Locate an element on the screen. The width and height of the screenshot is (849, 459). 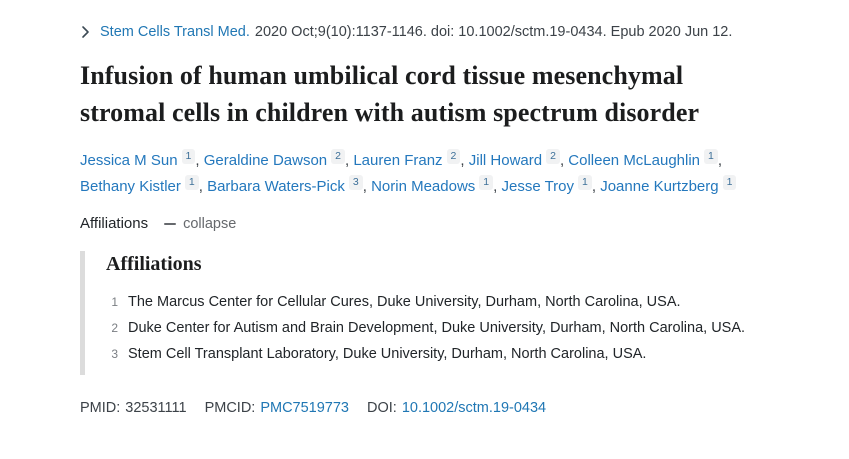
affiliations-heading: Affiliations is located at coordinates (154, 264).